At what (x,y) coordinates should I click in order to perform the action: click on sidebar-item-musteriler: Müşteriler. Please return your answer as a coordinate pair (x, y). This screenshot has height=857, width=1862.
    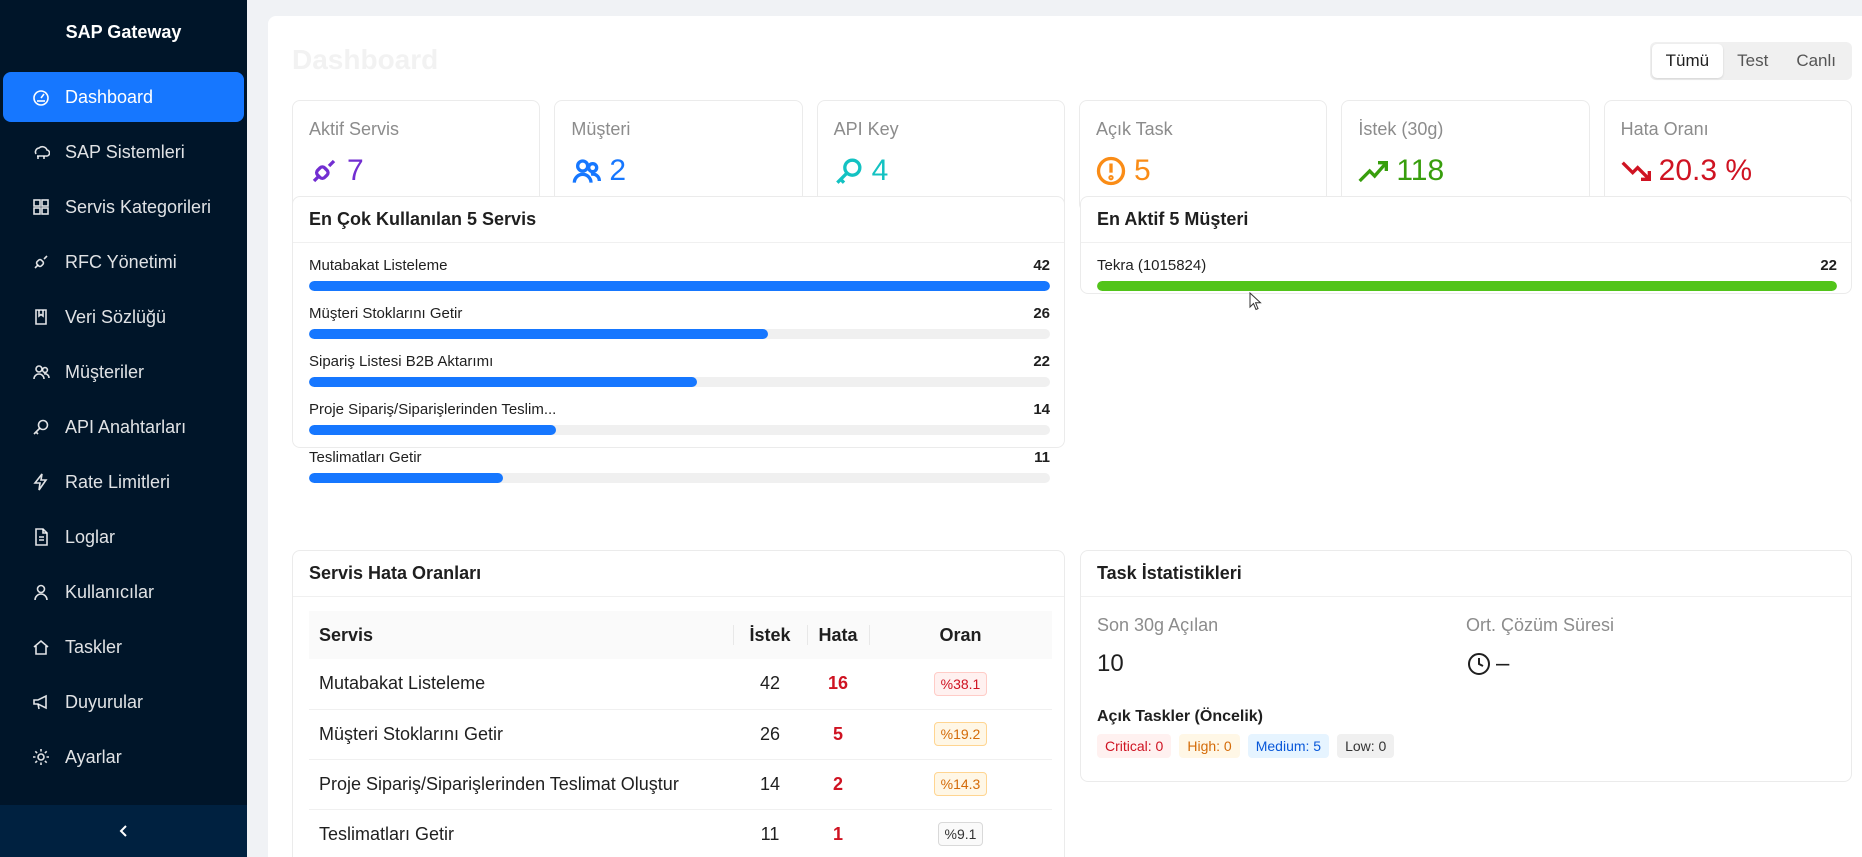
    Looking at the image, I should click on (123, 372).